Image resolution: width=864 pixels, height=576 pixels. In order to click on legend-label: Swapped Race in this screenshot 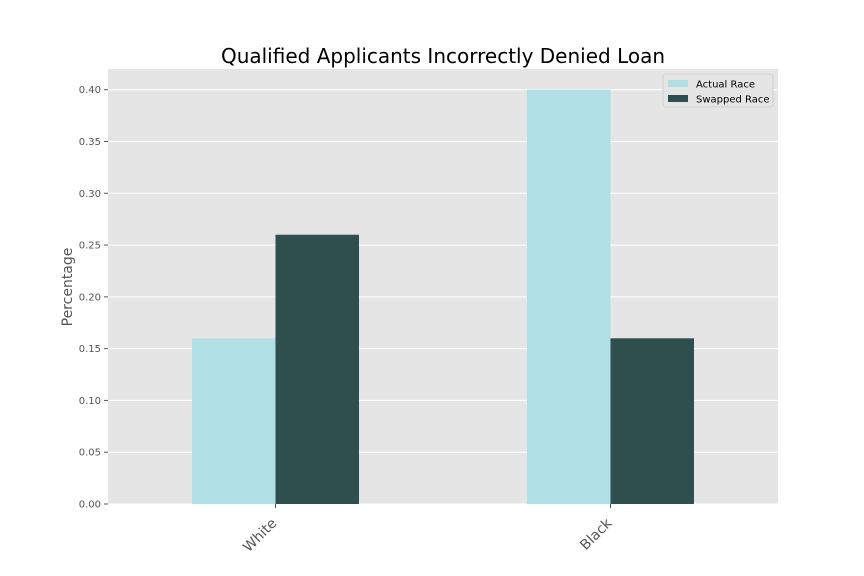, I will do `click(733, 100)`.